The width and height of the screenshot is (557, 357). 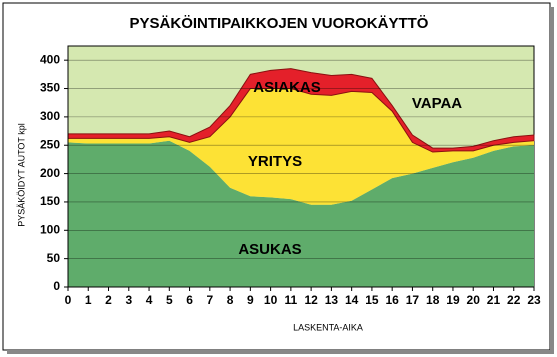 What do you see at coordinates (88, 300) in the screenshot?
I see `x-tick-label: 1` at bounding box center [88, 300].